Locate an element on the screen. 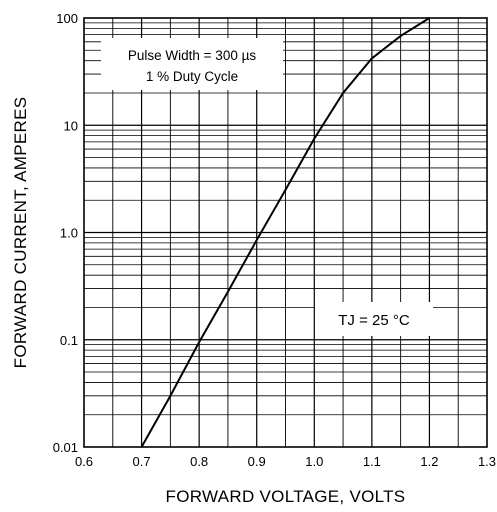  y-tick-label: 10 is located at coordinates (71, 125).